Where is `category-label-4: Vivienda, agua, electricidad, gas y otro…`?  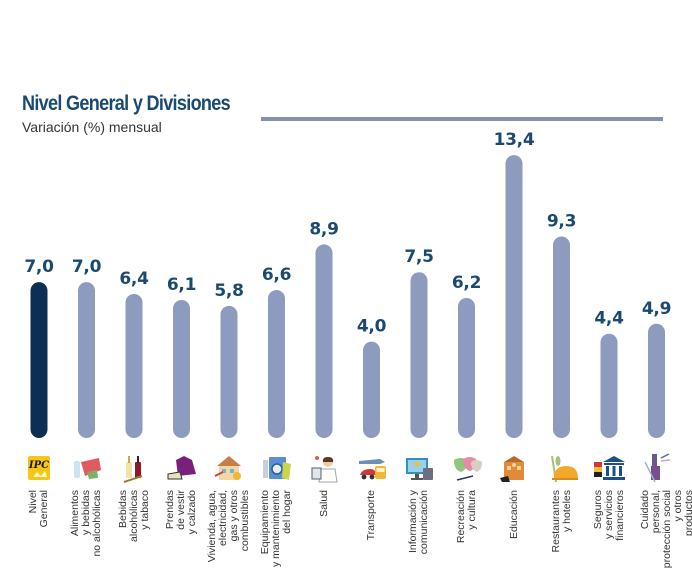 category-label-4: Vivienda, agua, electricidad, gas y otro… is located at coordinates (228, 526).